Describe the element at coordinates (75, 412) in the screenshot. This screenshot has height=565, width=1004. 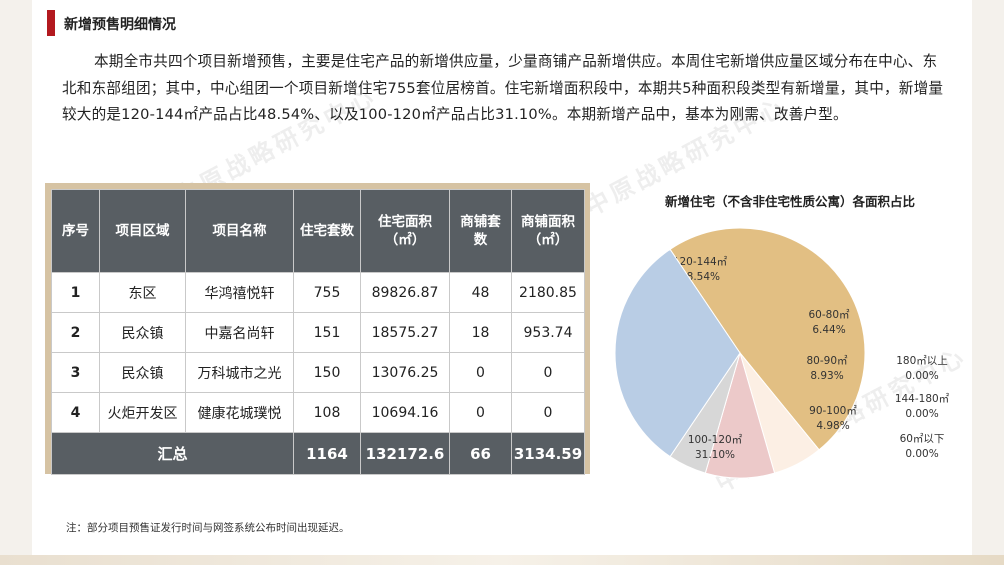
I see `cell-index: 4` at that location.